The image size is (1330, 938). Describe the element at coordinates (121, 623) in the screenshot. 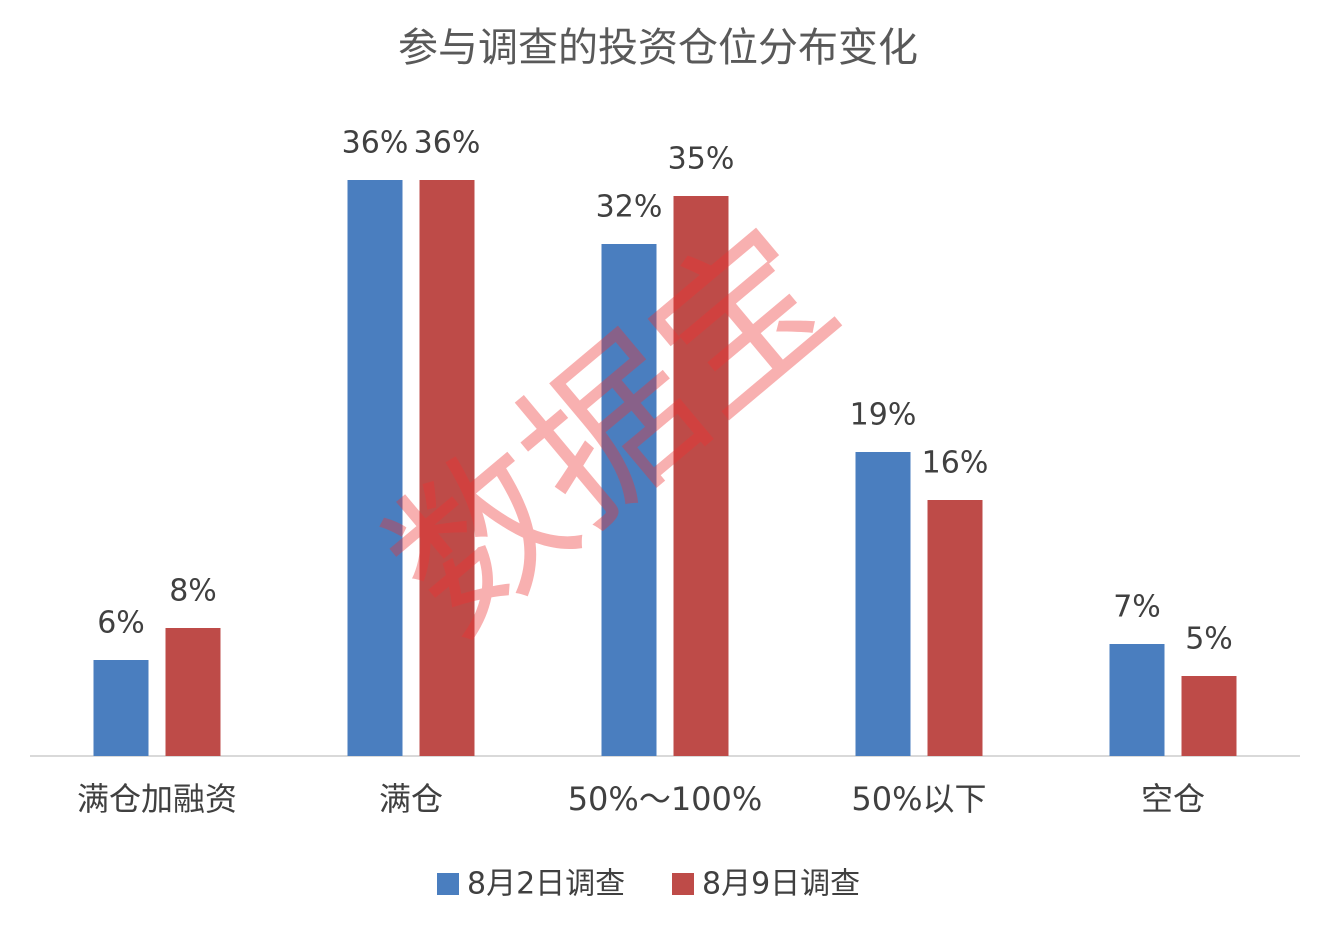

I see `value-label: 6%` at that location.